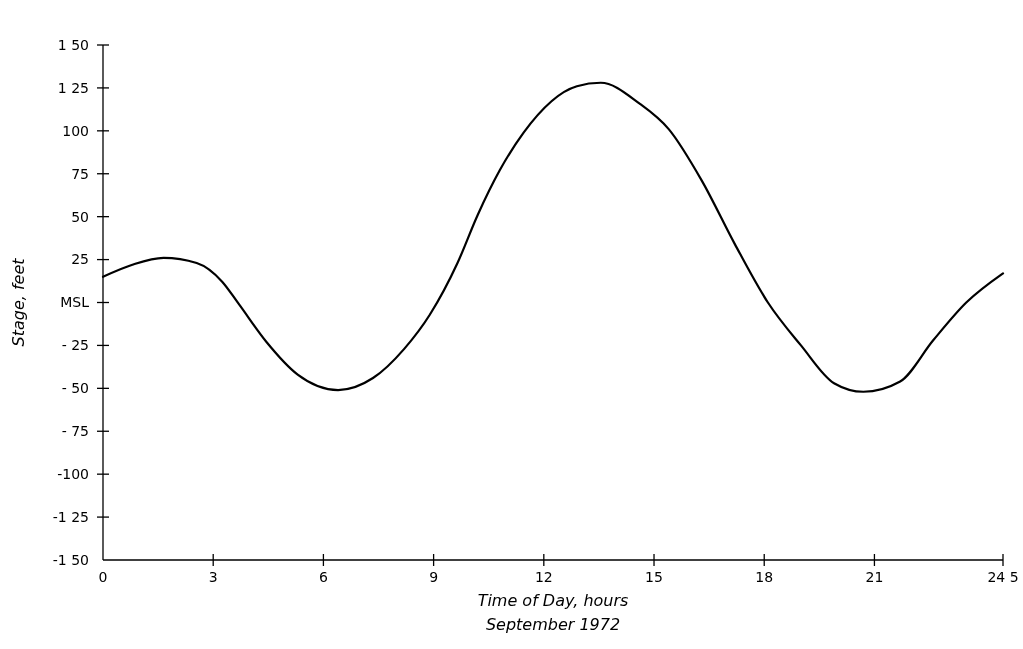 This screenshot has height=649, width=1023. Describe the element at coordinates (553, 624) in the screenshot. I see `text: September 1972` at that location.